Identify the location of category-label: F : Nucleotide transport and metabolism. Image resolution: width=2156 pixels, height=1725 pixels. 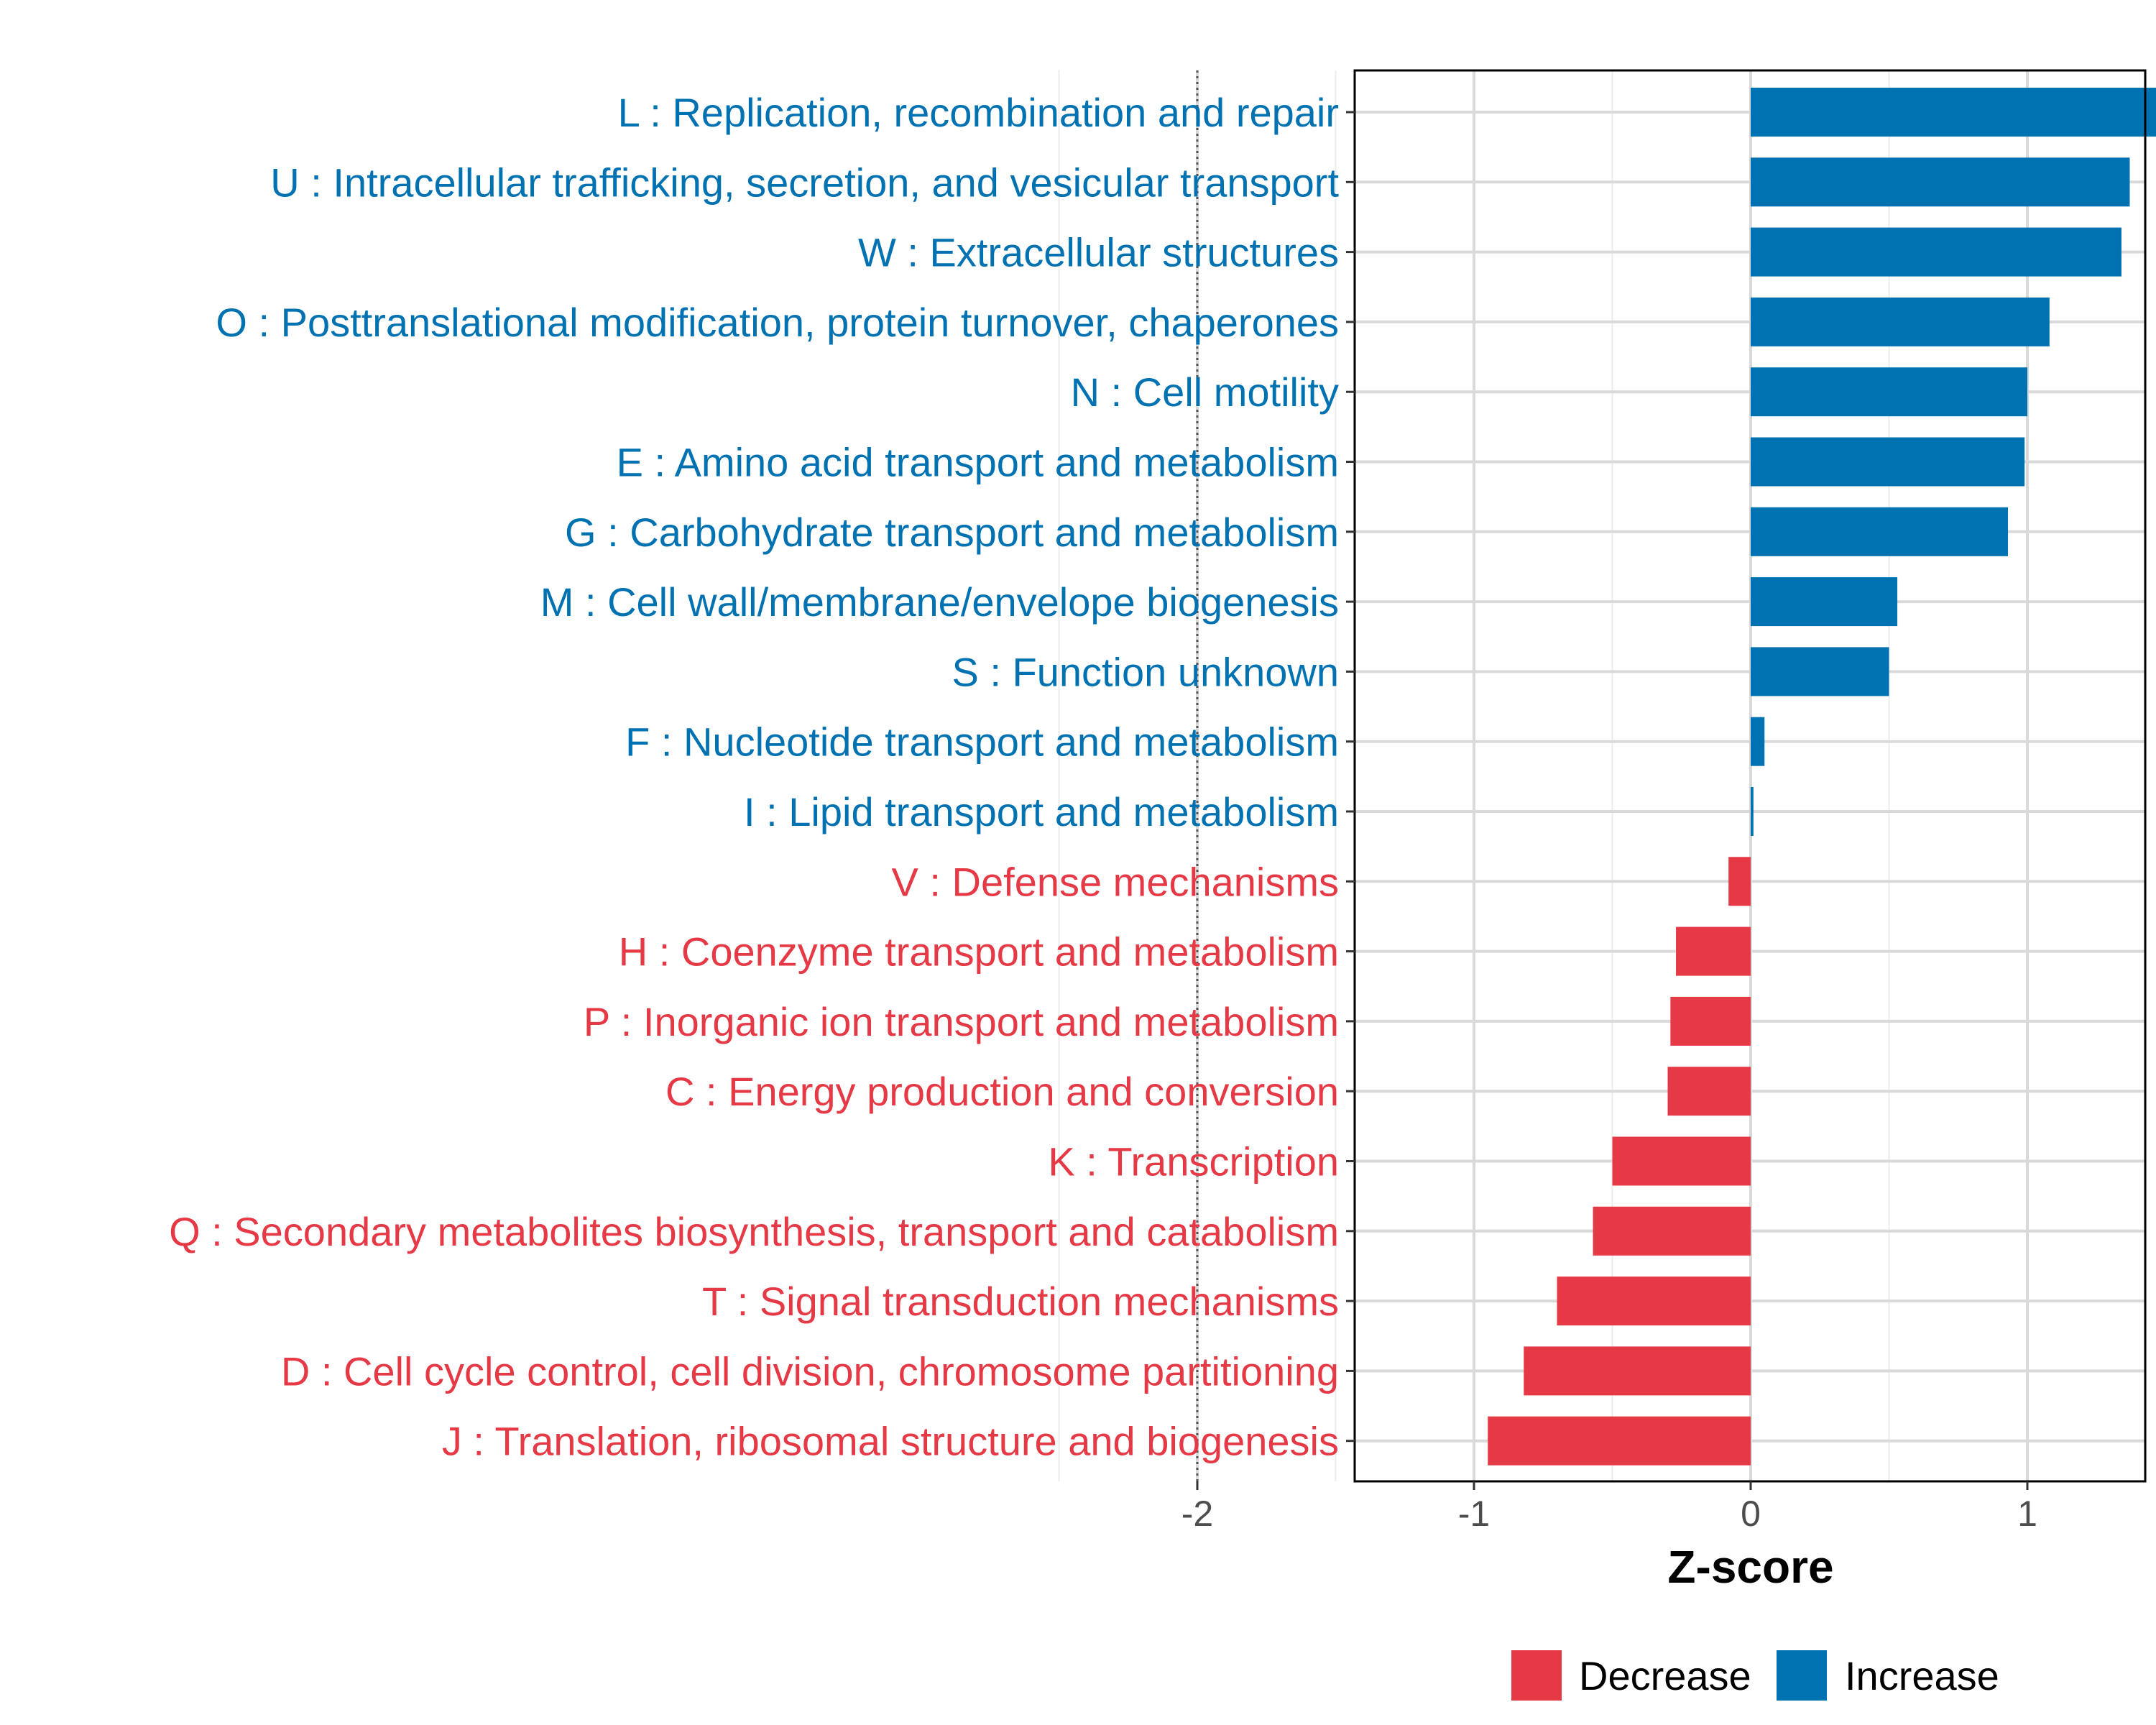
(982, 742).